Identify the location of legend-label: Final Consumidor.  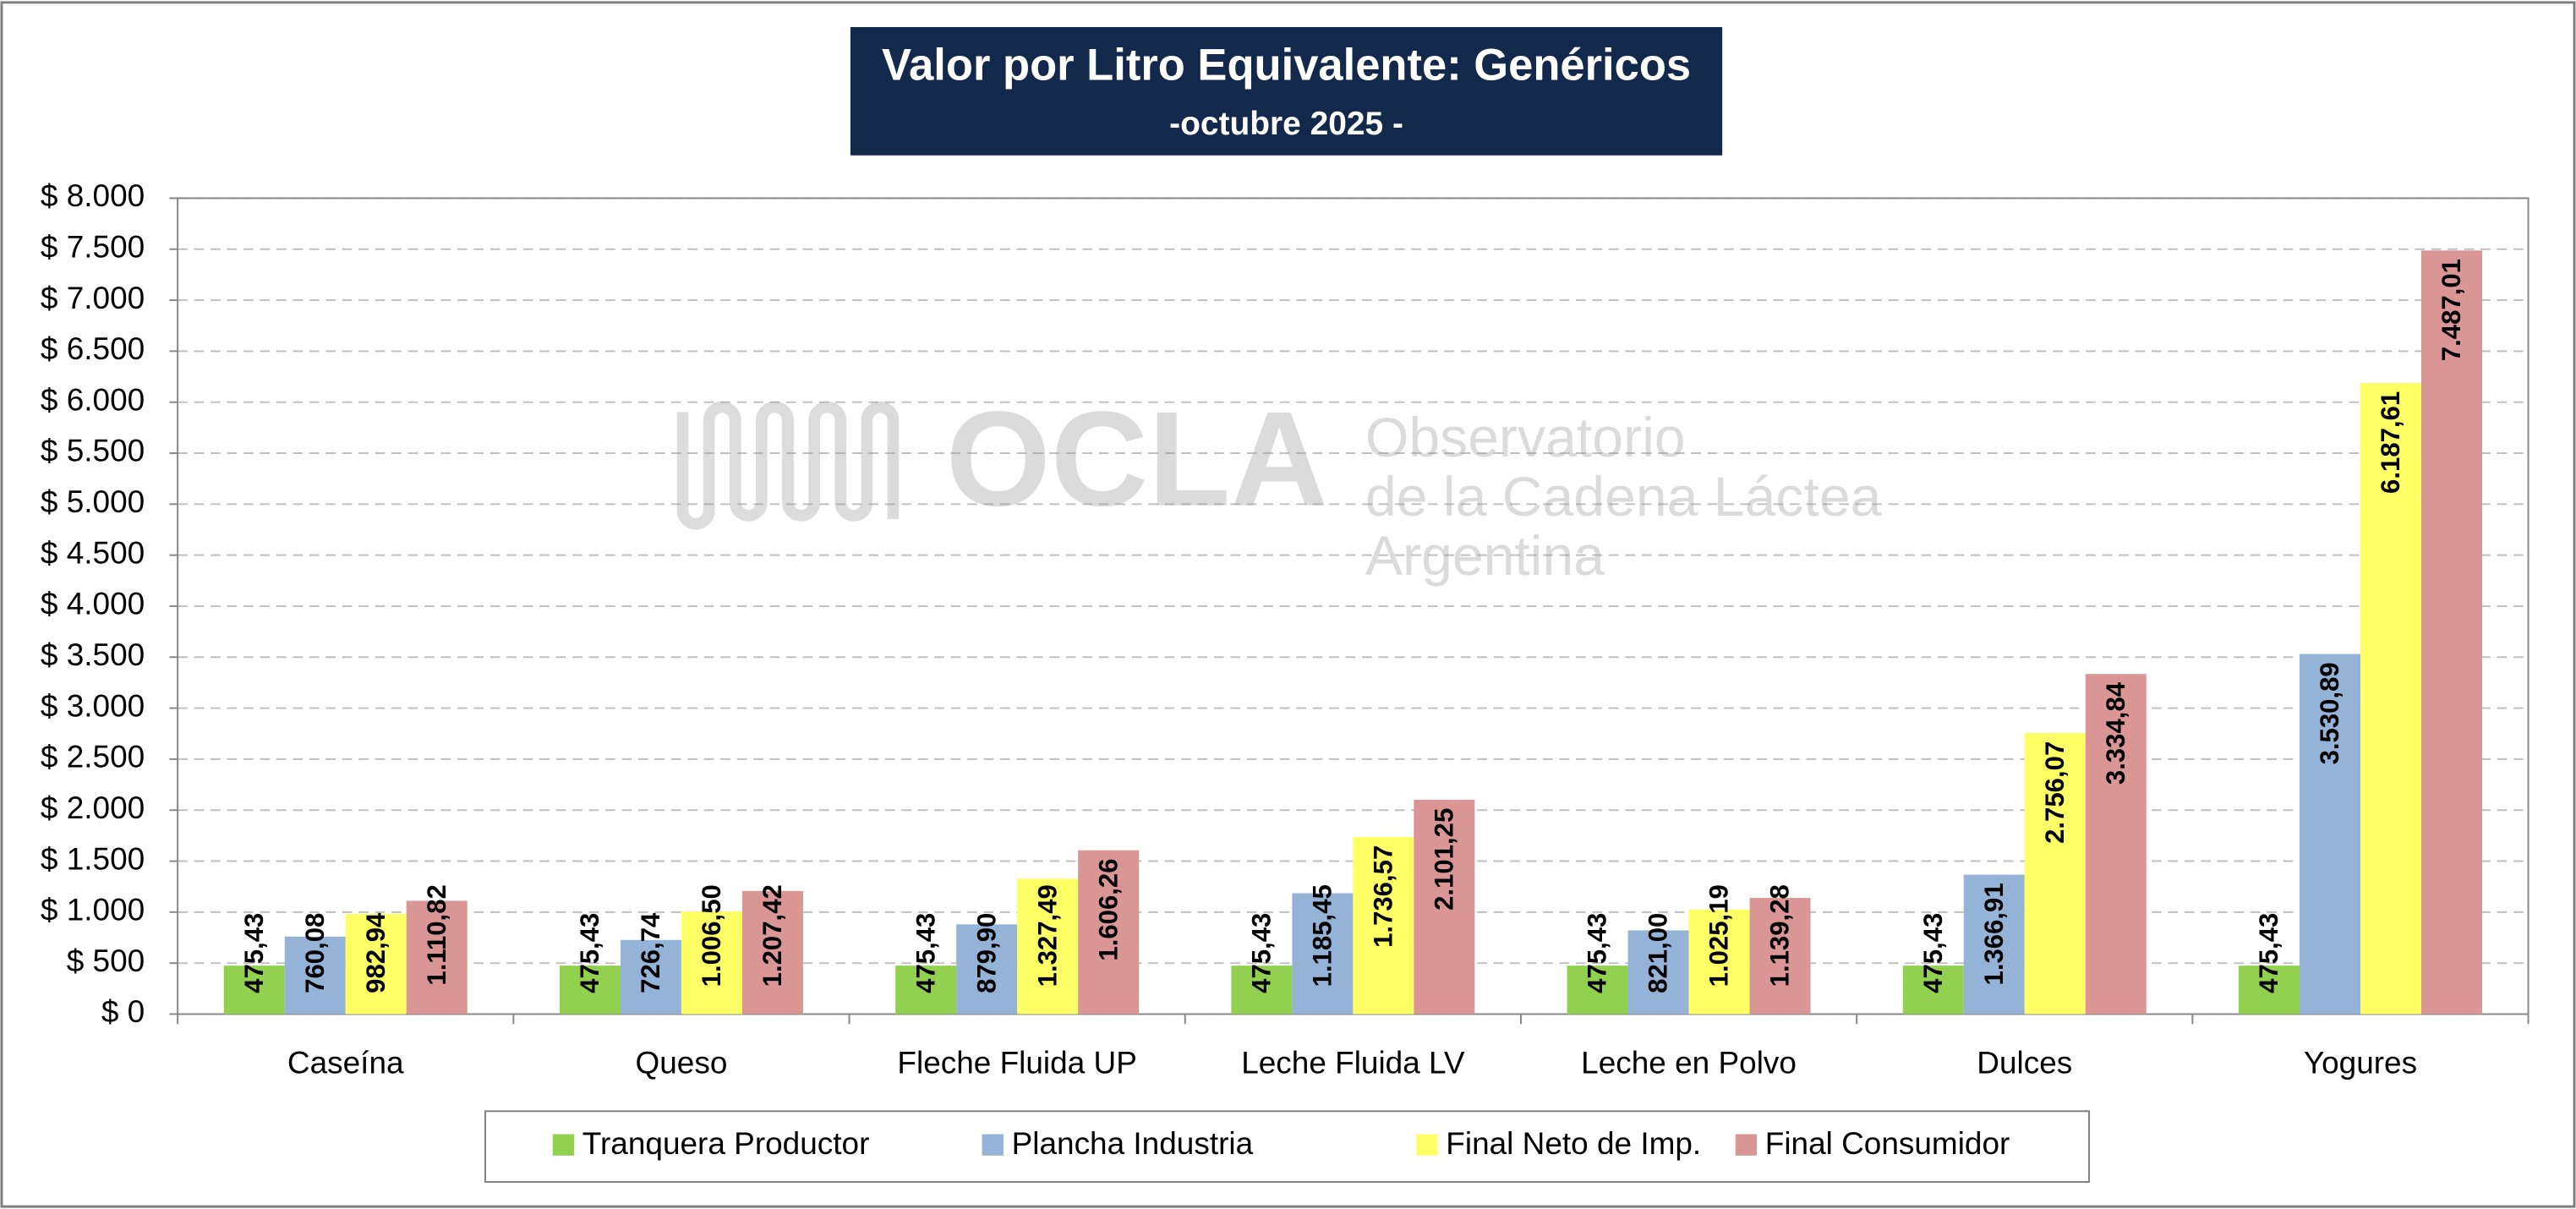
(1887, 1143).